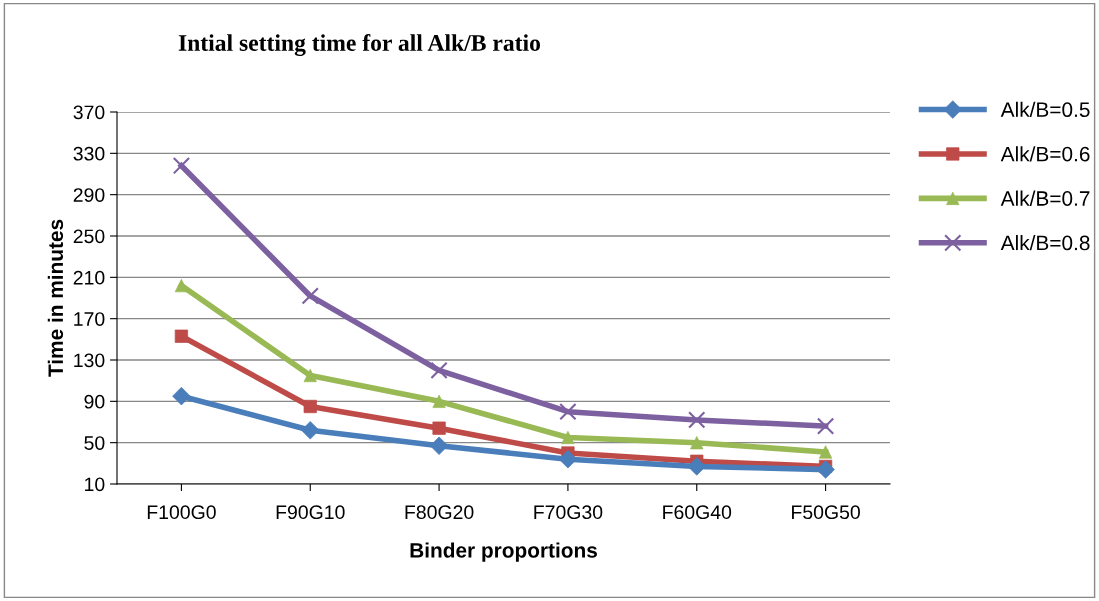 This screenshot has height=601, width=1099. I want to click on legend-label: Alk/B=0.8, so click(1045, 243).